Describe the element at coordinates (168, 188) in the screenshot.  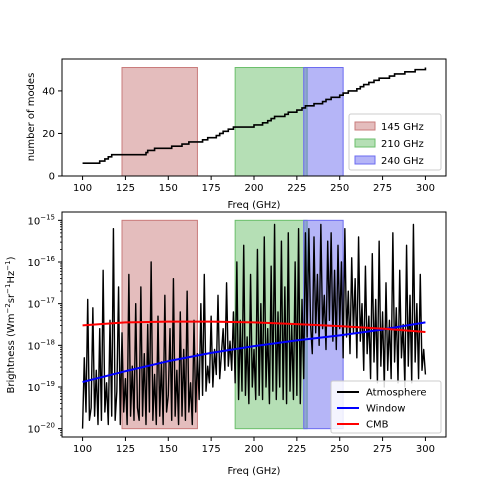
I see `top-x-tick-label: 150` at that location.